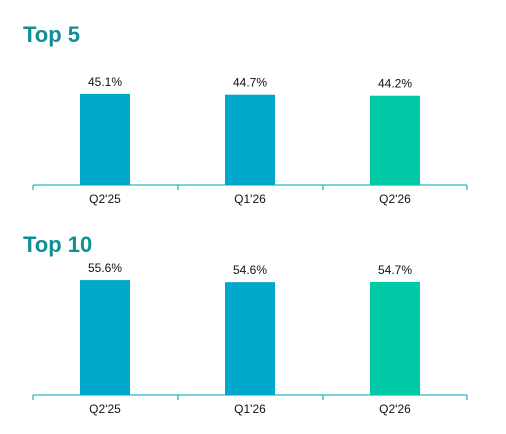 This screenshot has width=506, height=434. Describe the element at coordinates (395, 270) in the screenshot. I see `data-label-3: 54.7%` at that location.